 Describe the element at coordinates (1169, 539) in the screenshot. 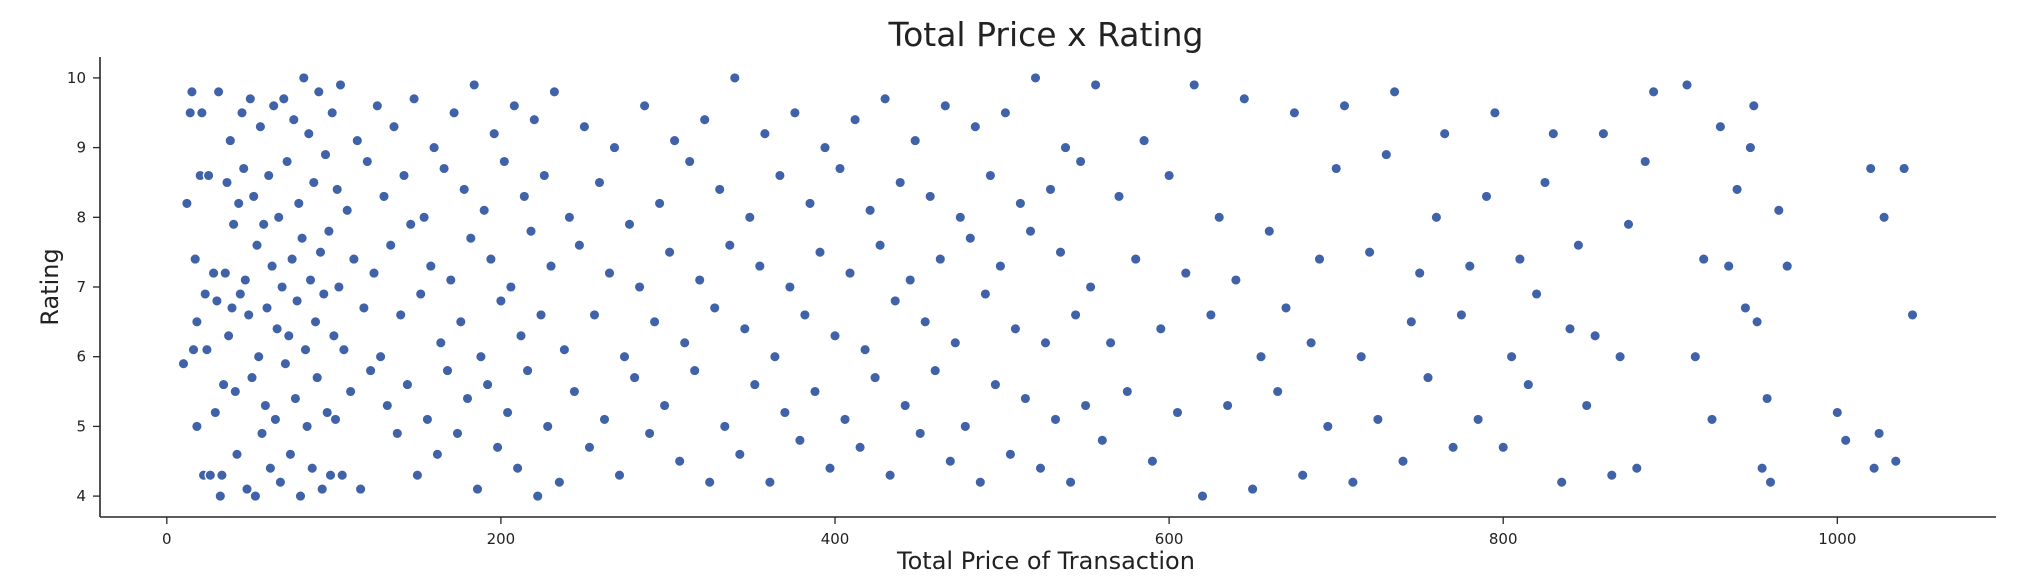

I see `x-tick-label: 600` at that location.